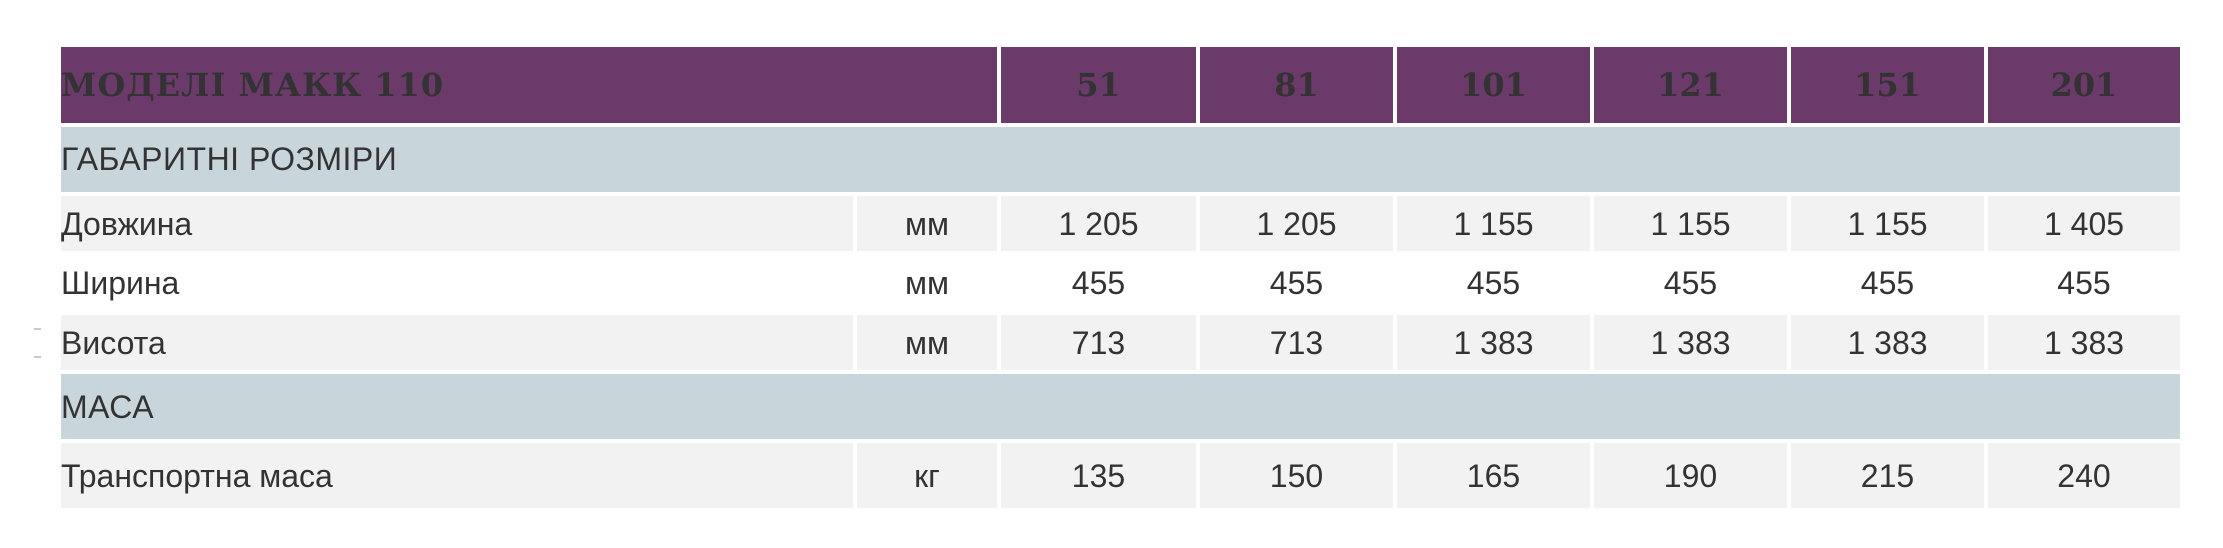 The image size is (2223, 548). I want to click on table-row: Ширина мм 455 455 455 455 455 455, so click(1120, 285).